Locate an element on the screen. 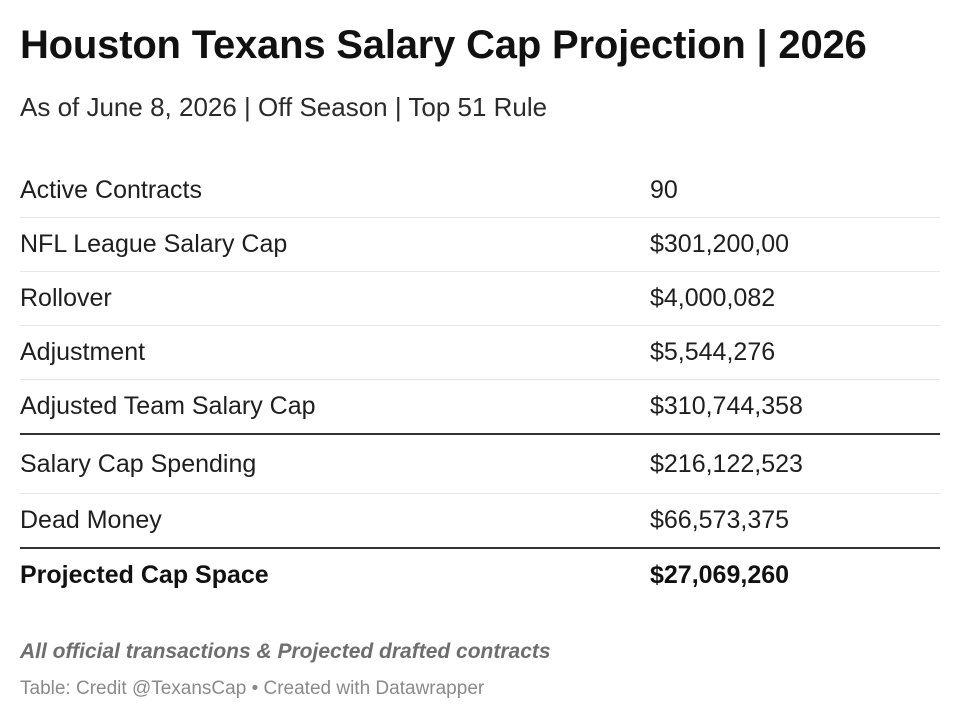 This screenshot has height=724, width=960. row-value: $27,069,260 is located at coordinates (720, 575).